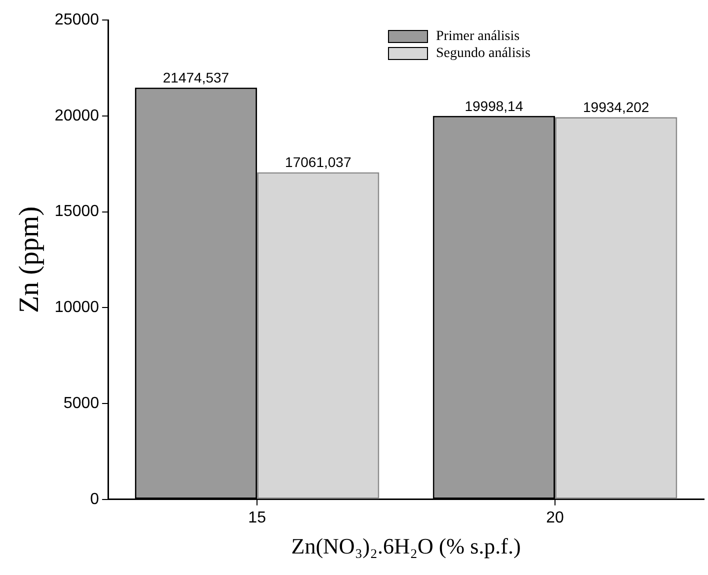 Image resolution: width=708 pixels, height=575 pixels. I want to click on data-label: 19934,202, so click(616, 107).